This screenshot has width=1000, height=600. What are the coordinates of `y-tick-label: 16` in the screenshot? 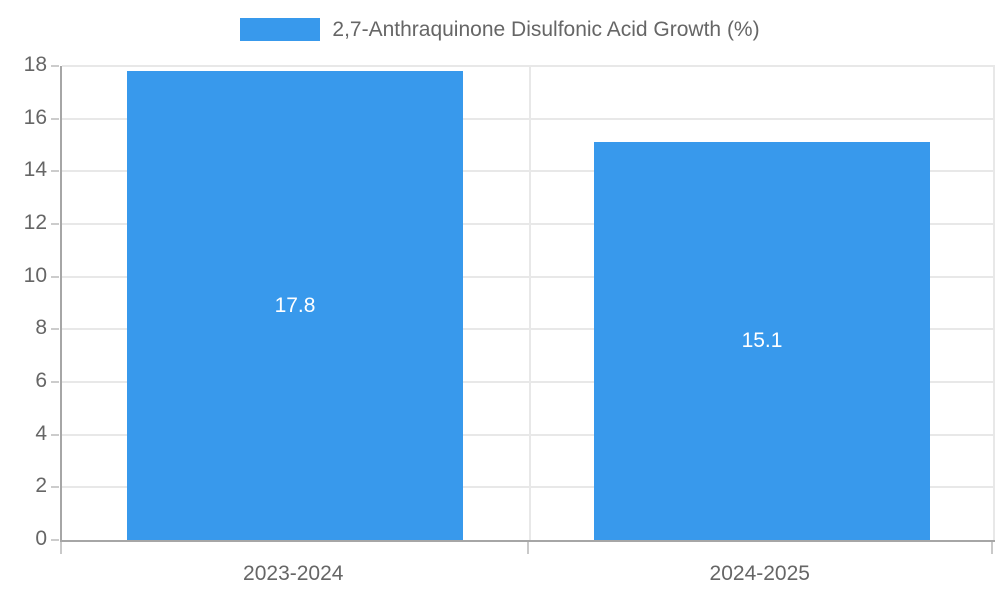 It's located at (35, 117).